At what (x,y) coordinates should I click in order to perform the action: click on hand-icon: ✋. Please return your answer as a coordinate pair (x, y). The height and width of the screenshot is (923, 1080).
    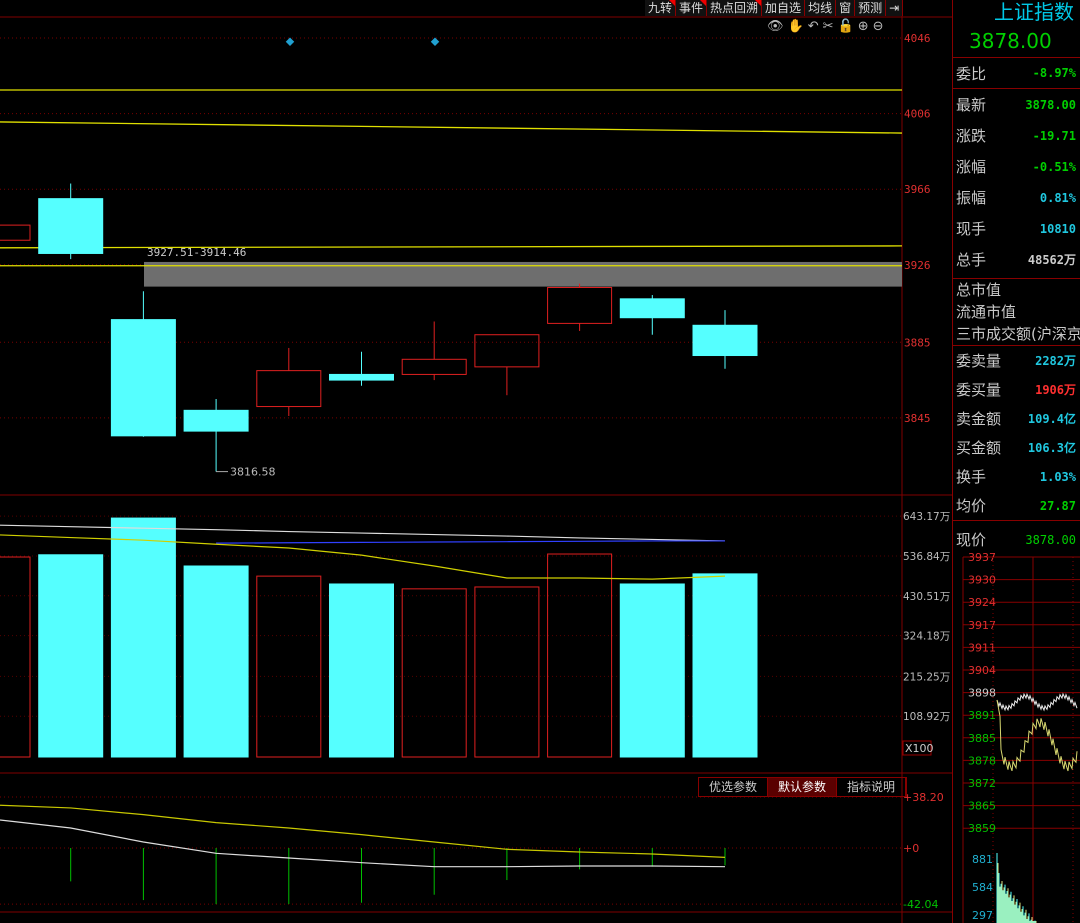
    Looking at the image, I should click on (795, 26).